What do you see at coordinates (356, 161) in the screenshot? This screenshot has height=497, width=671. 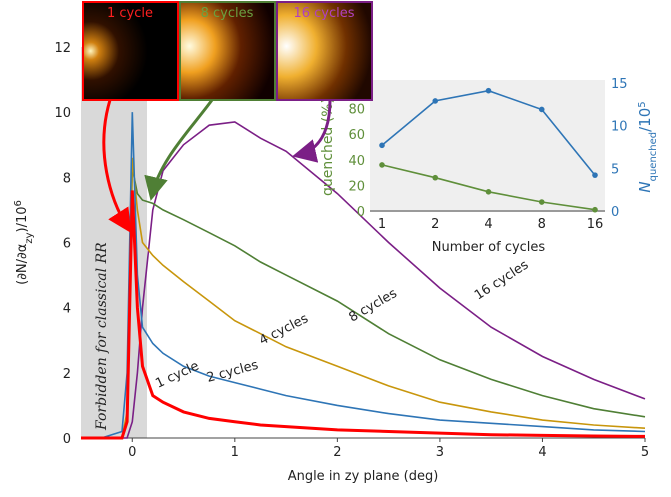 I see `y-tick-label: 40` at bounding box center [356, 161].